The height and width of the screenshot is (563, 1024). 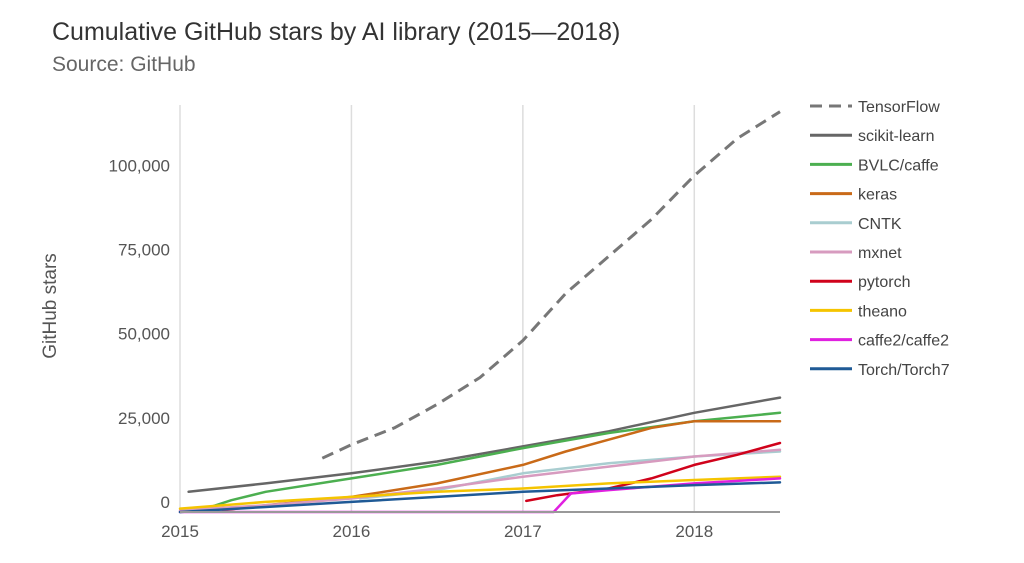 What do you see at coordinates (880, 253) in the screenshot?
I see `legend-label: mxnet` at bounding box center [880, 253].